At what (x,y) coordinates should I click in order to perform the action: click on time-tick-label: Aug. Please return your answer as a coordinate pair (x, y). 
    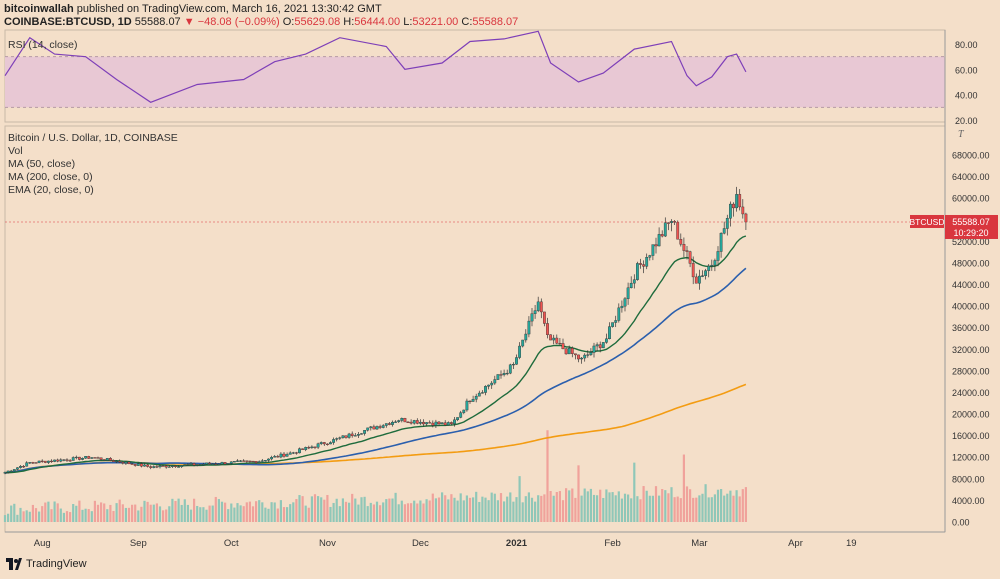
    Looking at the image, I should click on (42, 543).